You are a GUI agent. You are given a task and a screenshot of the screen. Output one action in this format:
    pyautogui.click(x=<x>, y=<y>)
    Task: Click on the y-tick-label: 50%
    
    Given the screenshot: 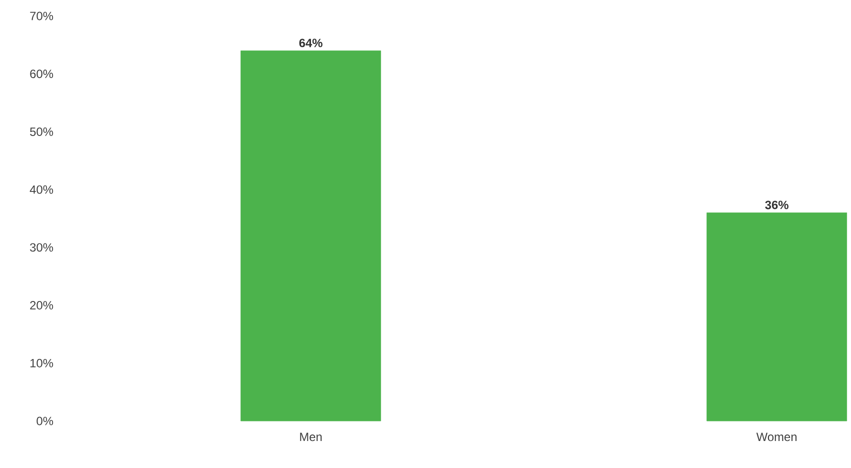 What is the action you would take?
    pyautogui.click(x=42, y=131)
    